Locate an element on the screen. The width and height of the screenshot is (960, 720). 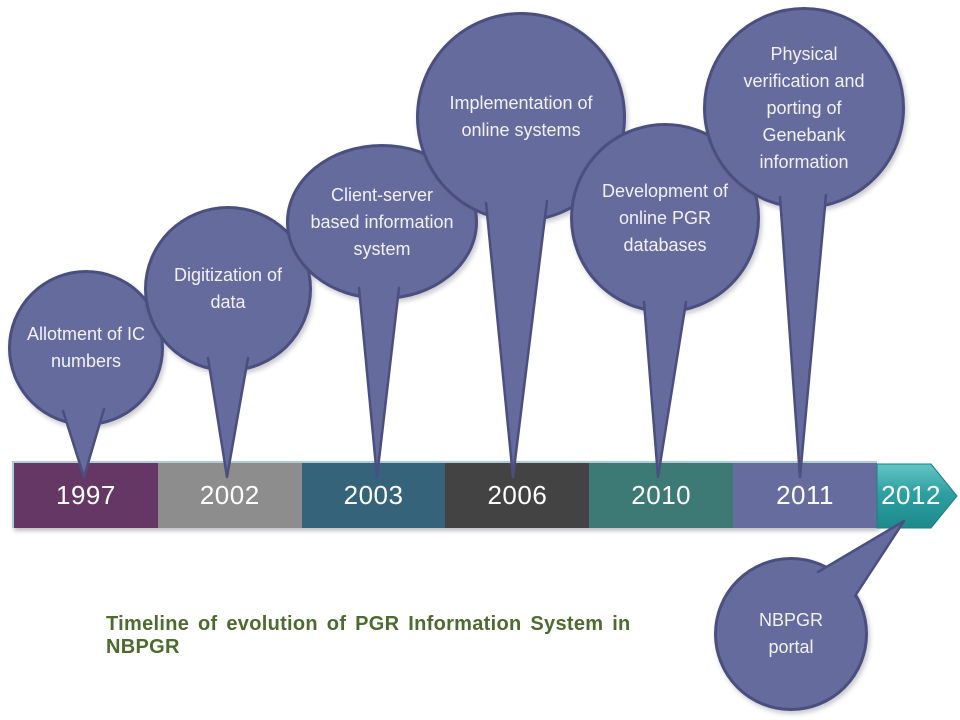
year-label-2010: 2010 is located at coordinates (661, 495).